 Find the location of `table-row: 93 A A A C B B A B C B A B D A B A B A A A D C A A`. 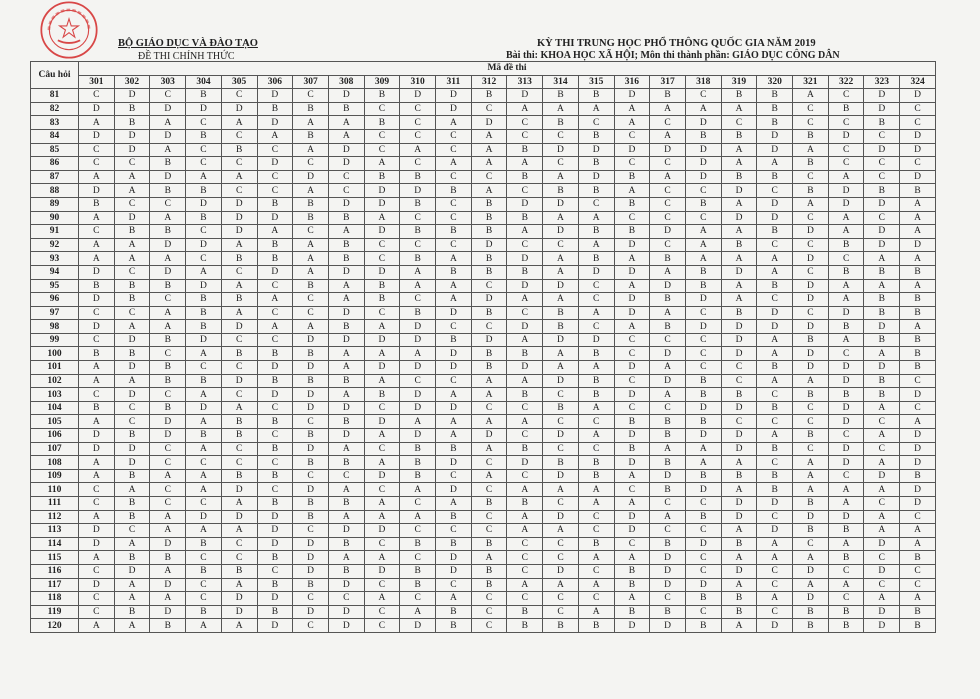

table-row: 93 A A A C B B A B C B A B D A B A B A A A D C A A is located at coordinates (483, 258).